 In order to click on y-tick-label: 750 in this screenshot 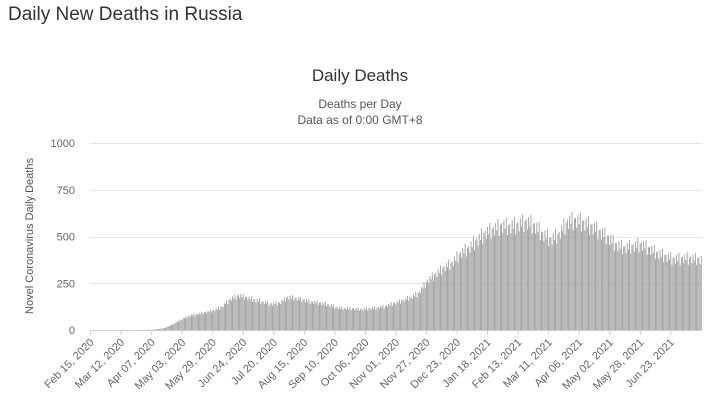, I will do `click(66, 191)`.